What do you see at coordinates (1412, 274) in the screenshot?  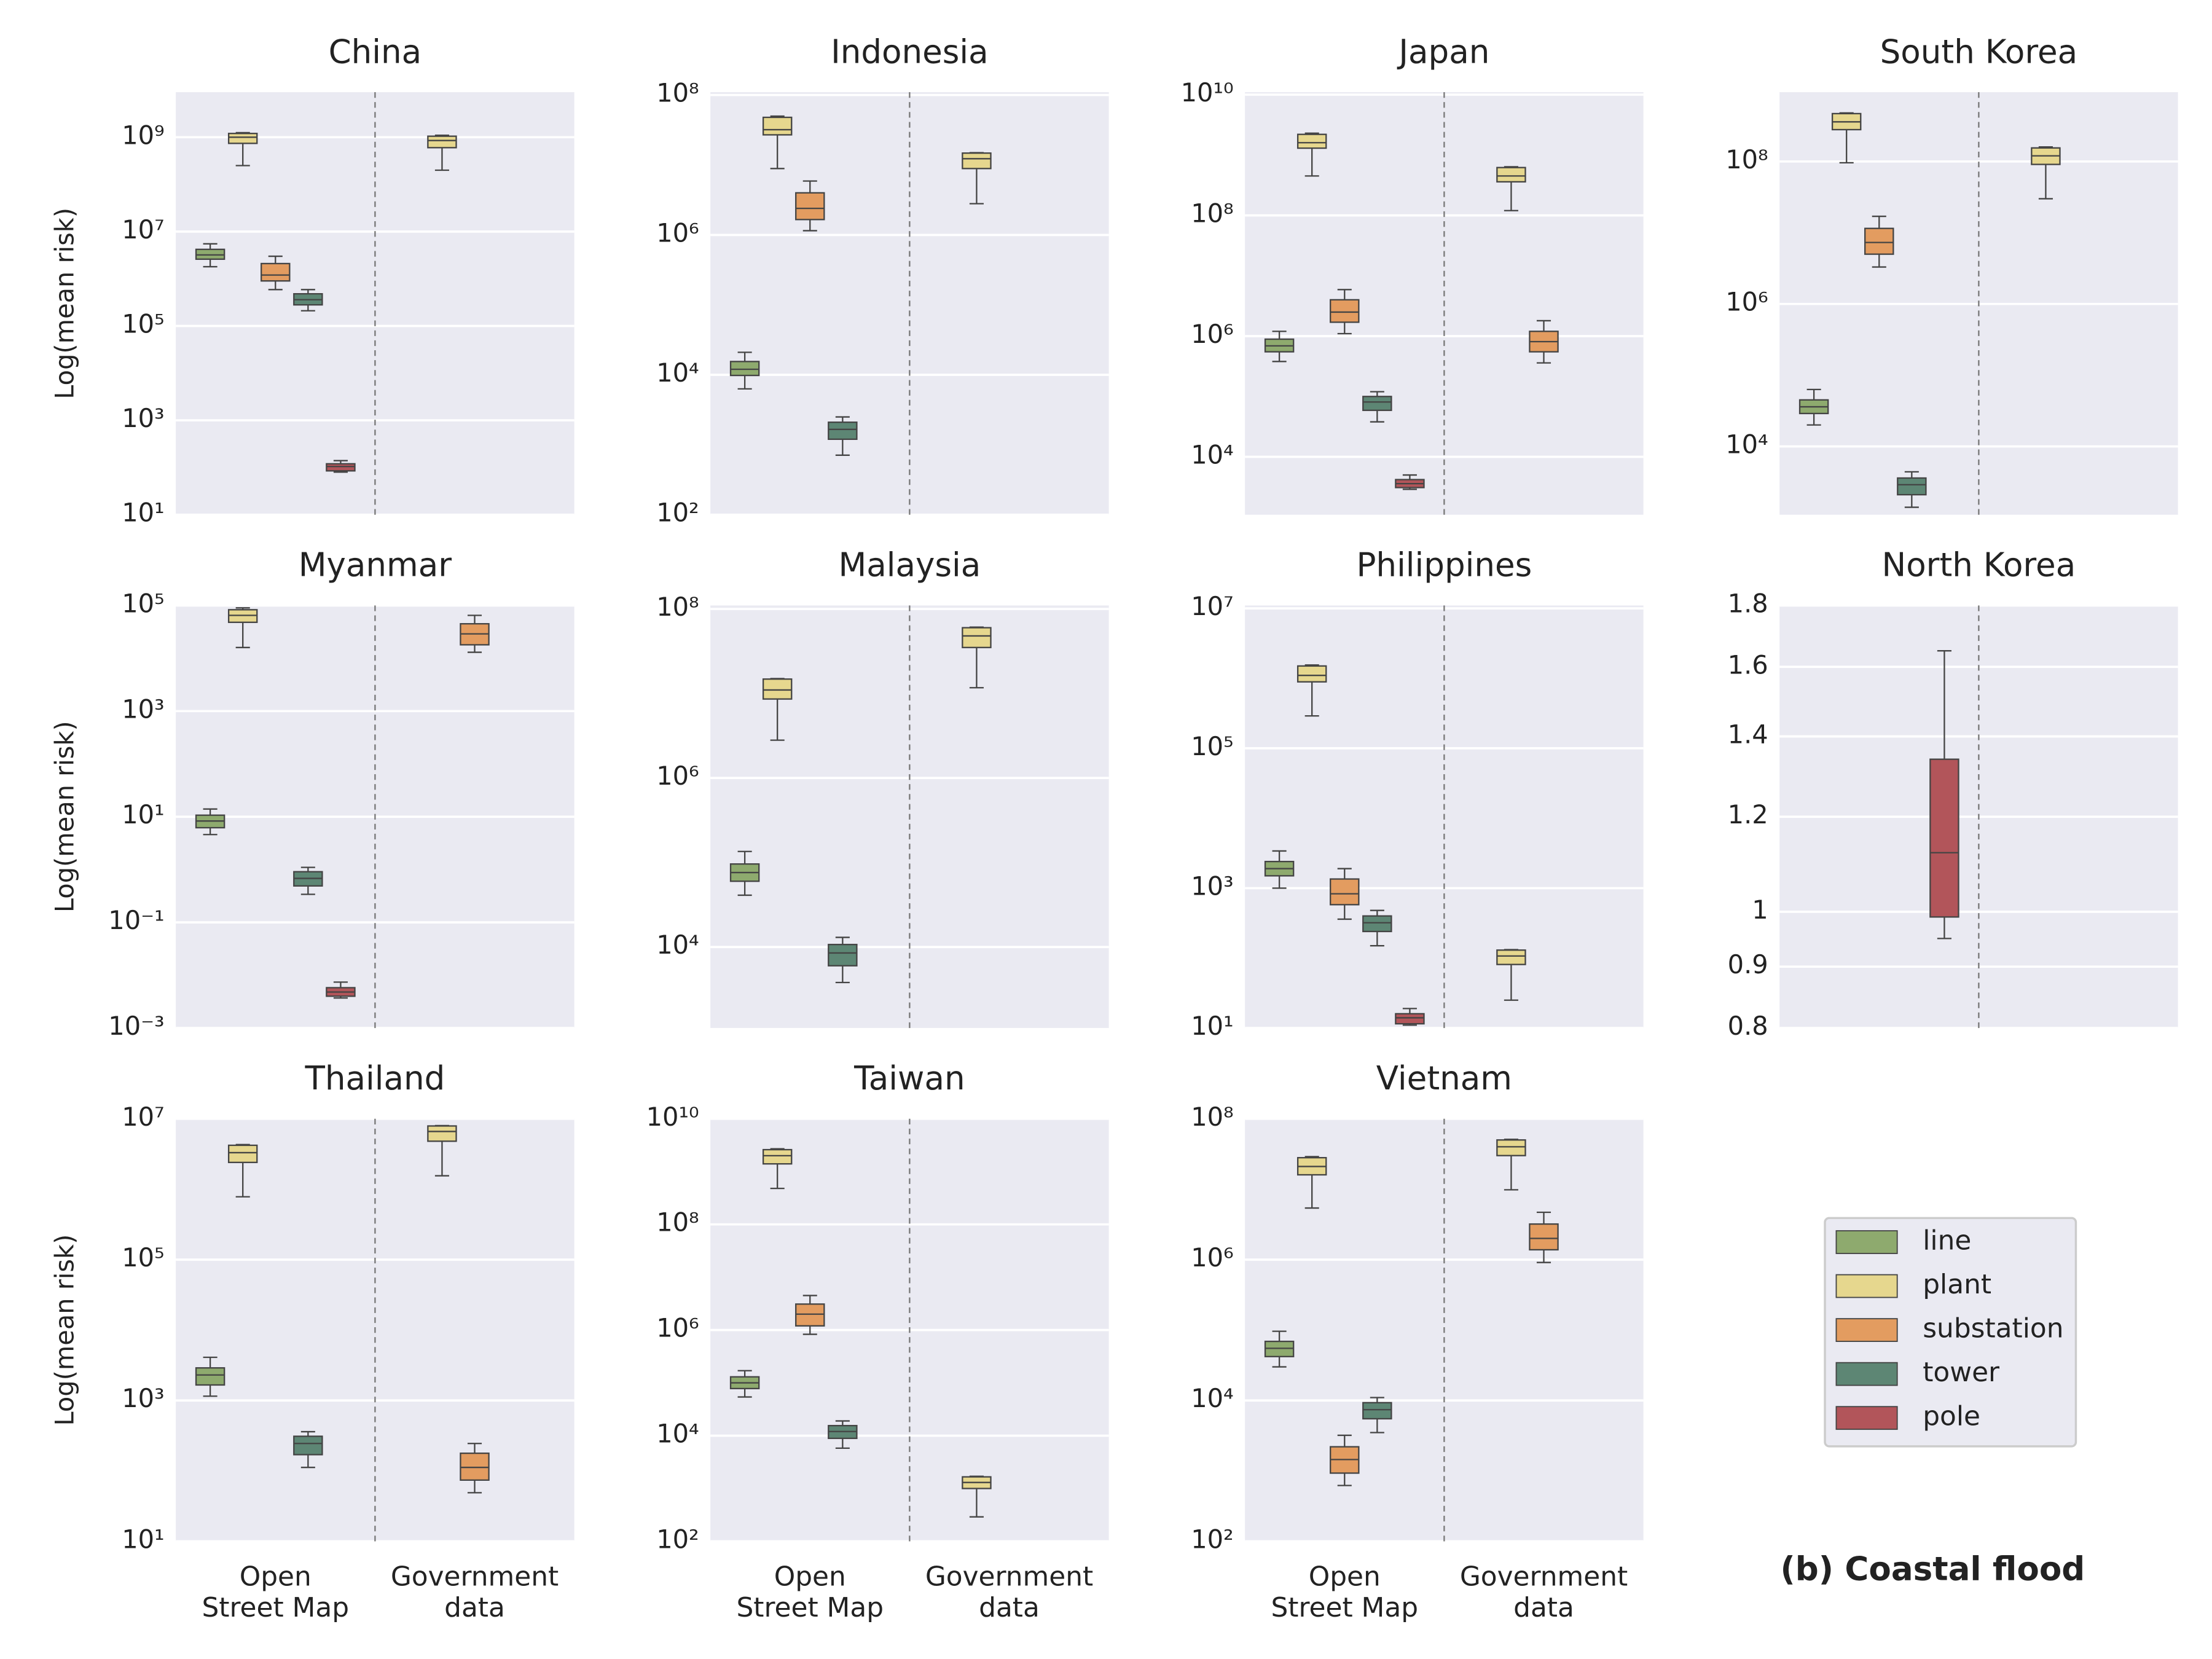 I see `panel: 10⁴ 10⁶ 10⁸ 10¹⁰ Japan` at bounding box center [1412, 274].